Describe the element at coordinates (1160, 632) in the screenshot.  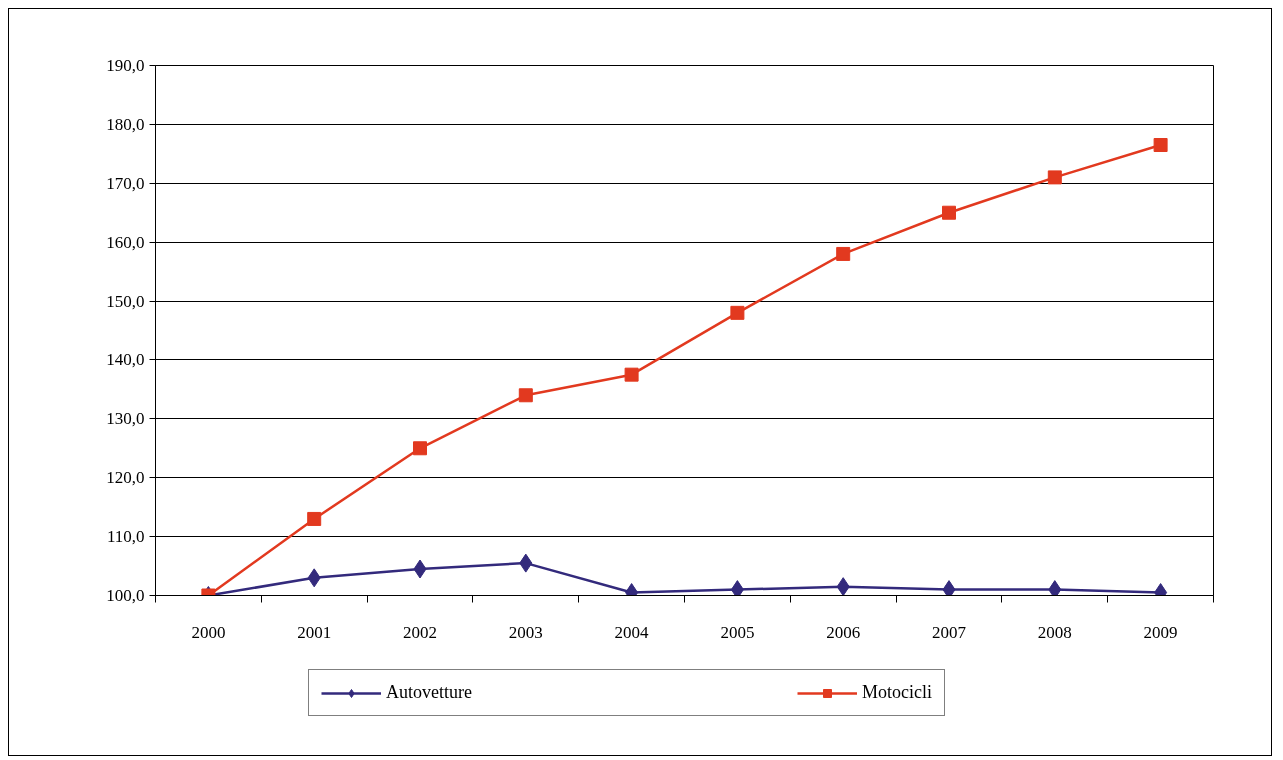
I see `x-tick-label: 2009` at that location.